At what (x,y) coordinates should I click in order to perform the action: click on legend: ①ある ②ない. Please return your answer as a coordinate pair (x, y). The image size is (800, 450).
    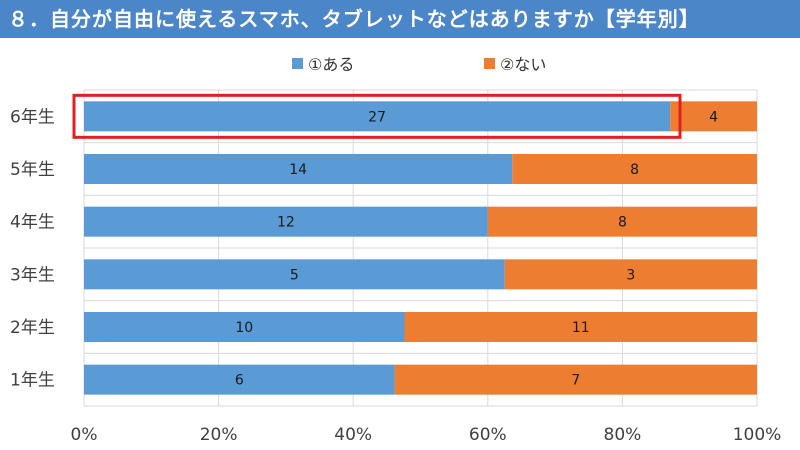
    Looking at the image, I should click on (400, 63).